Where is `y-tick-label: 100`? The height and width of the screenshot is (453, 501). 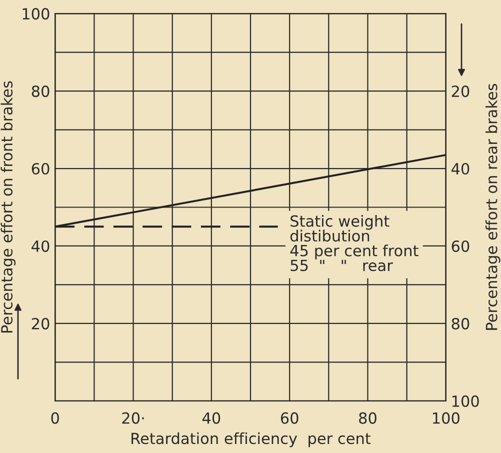 y-tick-label: 100 is located at coordinates (36, 14).